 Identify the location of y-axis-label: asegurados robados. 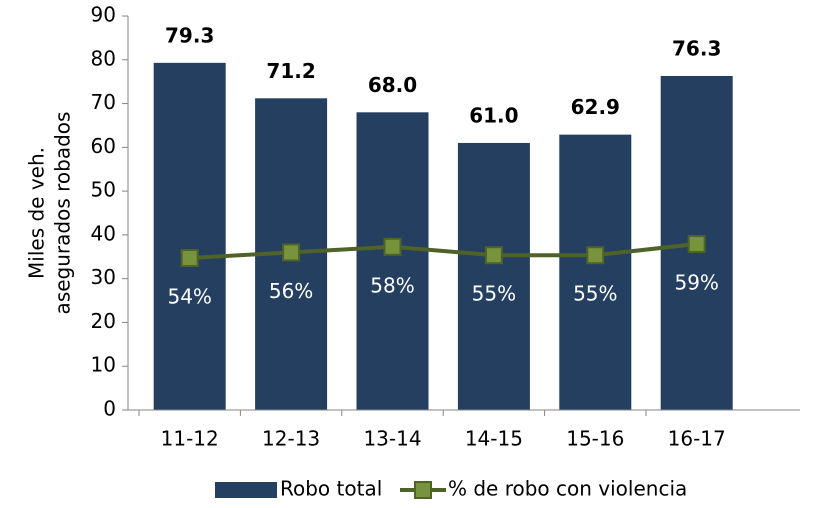
(63, 213).